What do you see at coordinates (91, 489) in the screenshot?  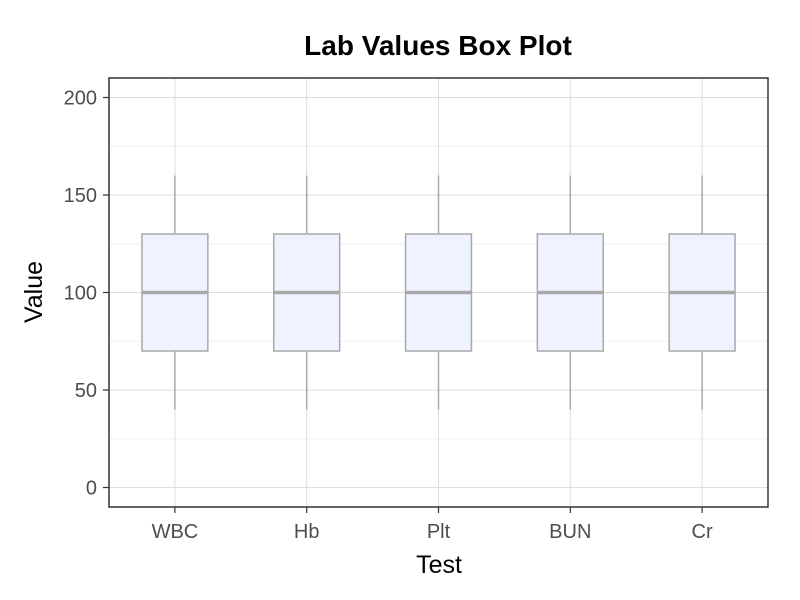 I see `y-tick-label: 0` at bounding box center [91, 489].